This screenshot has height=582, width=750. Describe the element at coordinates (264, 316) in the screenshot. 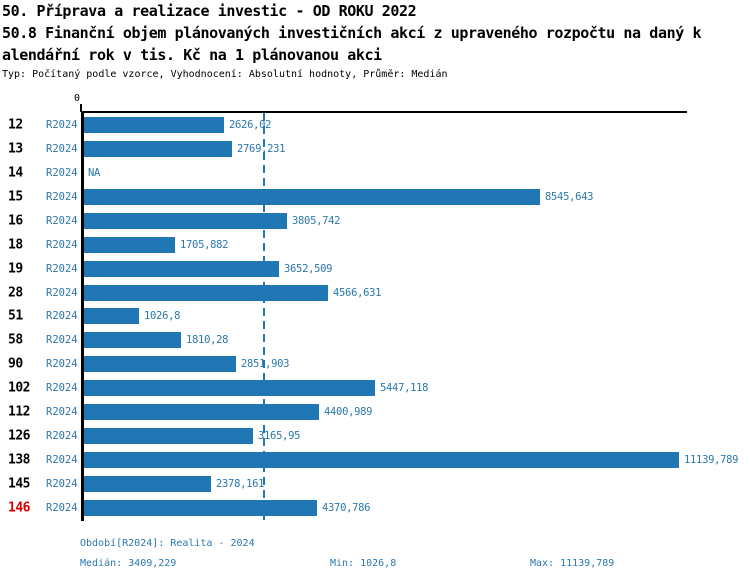

I see `median-reference-line` at that location.